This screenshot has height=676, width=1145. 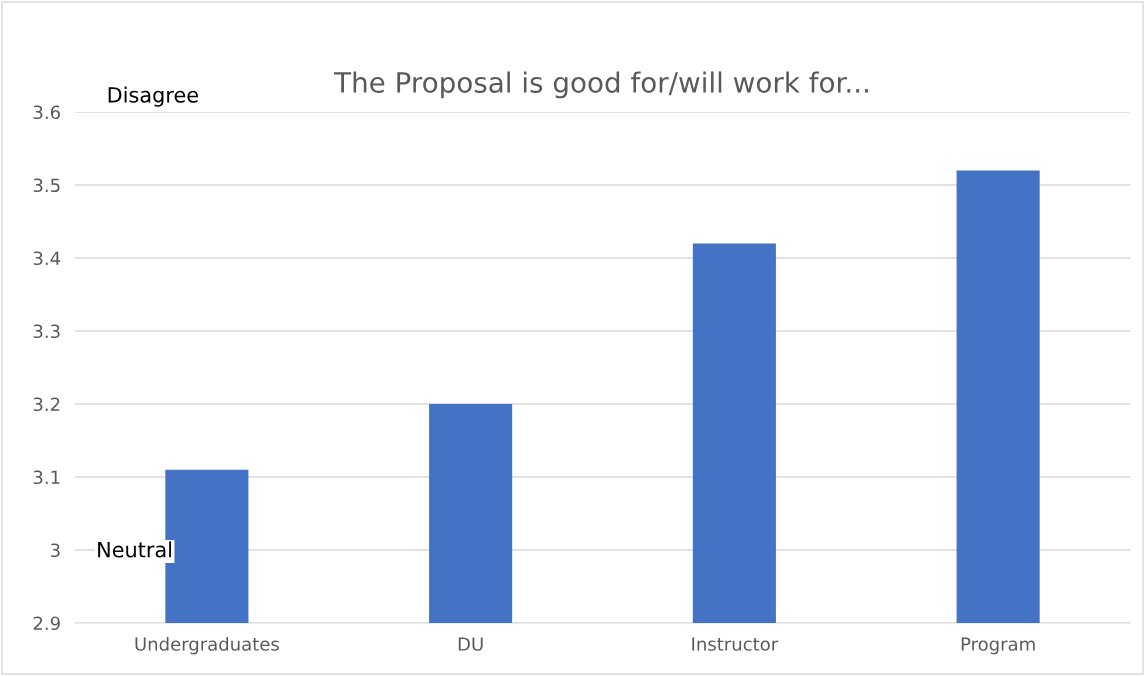 I want to click on x-tick-label: Program, so click(x=998, y=646).